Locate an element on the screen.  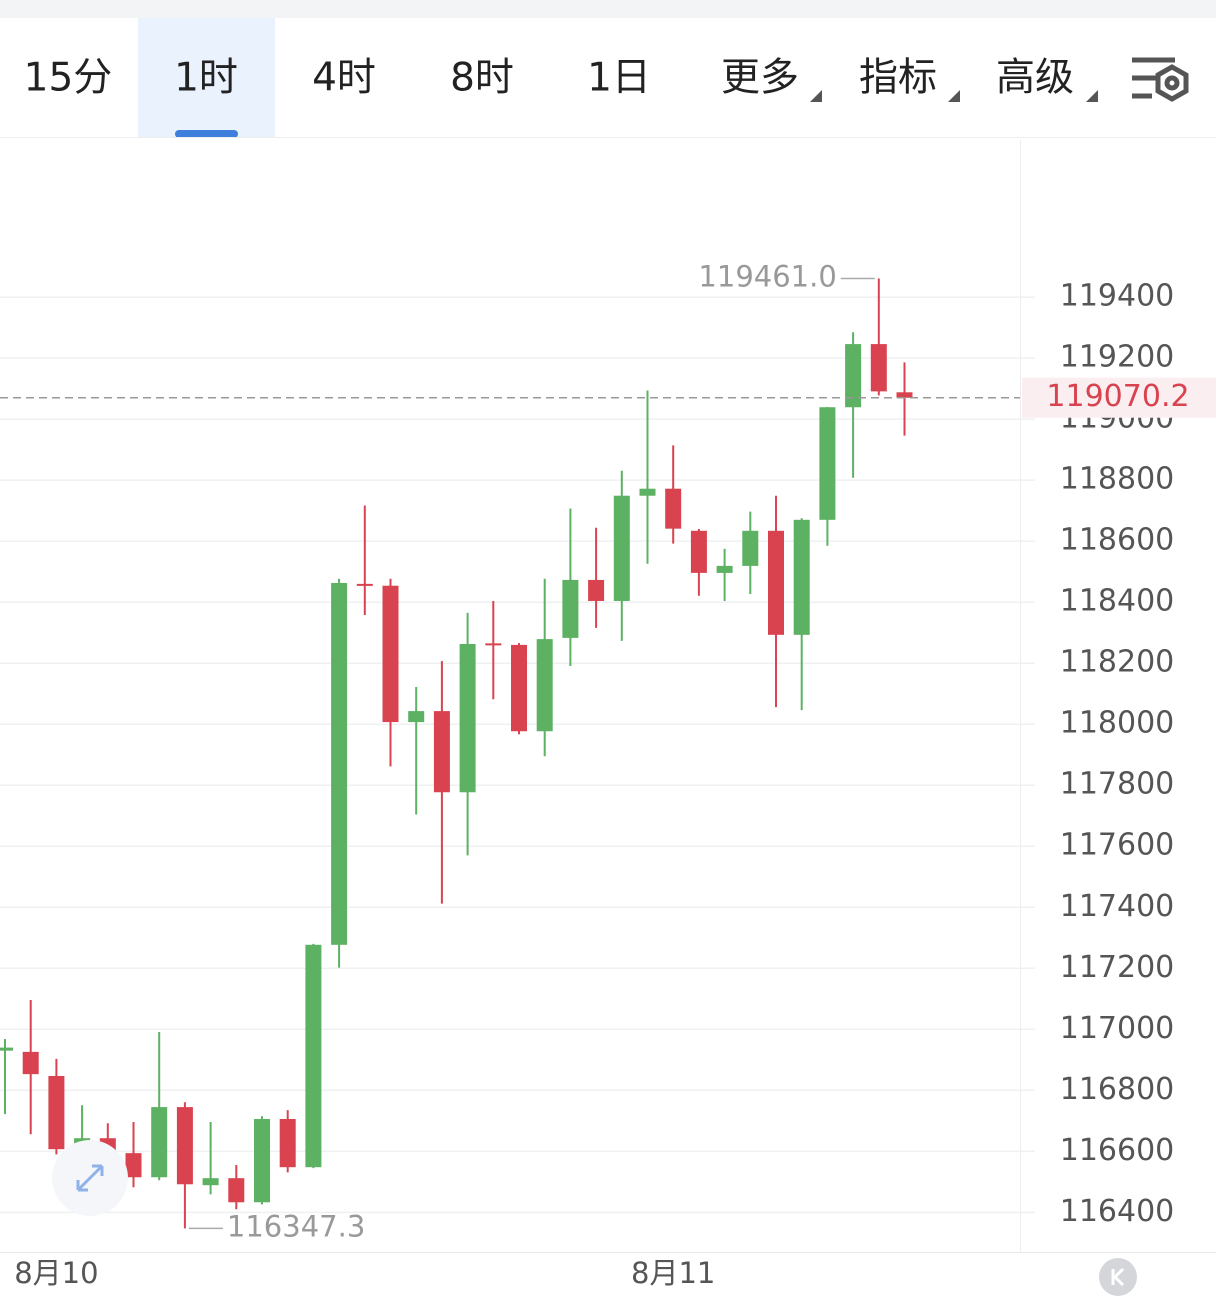
y-tick-label: 119400 is located at coordinates (1117, 296).